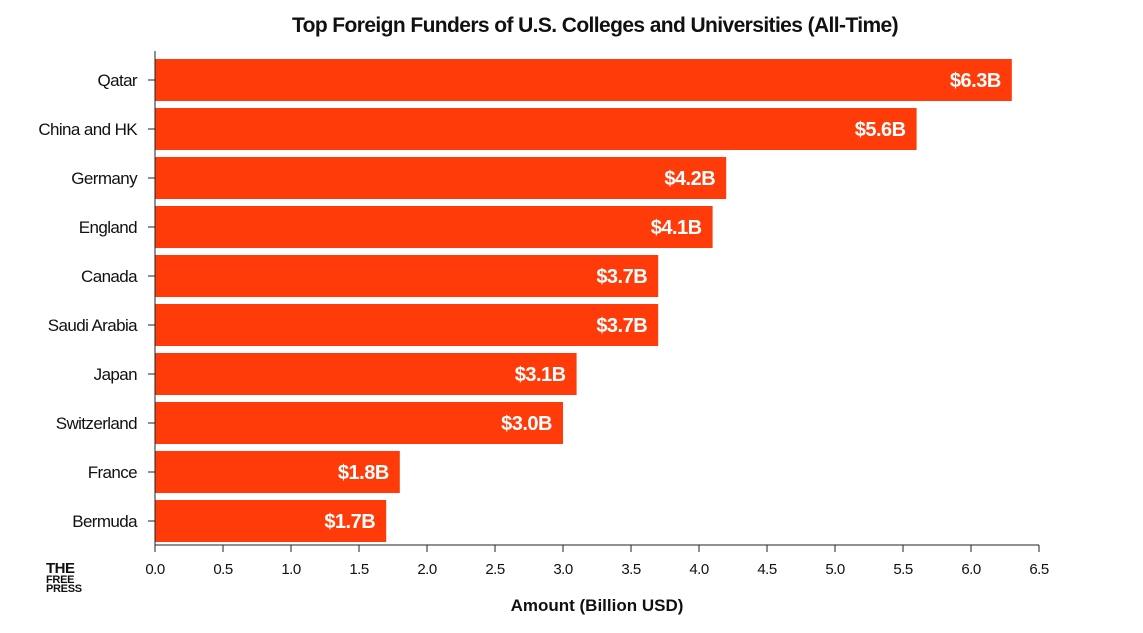  Describe the element at coordinates (407, 325) in the screenshot. I see `bar-saudi-arabia` at that location.